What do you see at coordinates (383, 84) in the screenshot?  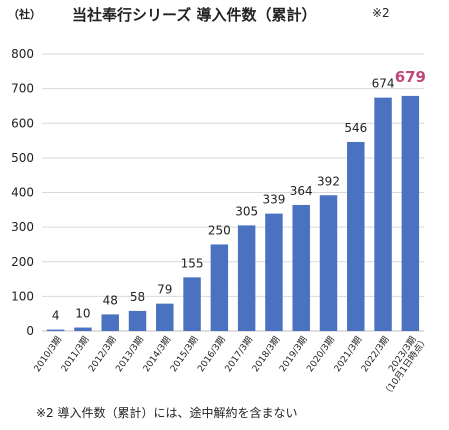 I see `data-label: 674` at bounding box center [383, 84].